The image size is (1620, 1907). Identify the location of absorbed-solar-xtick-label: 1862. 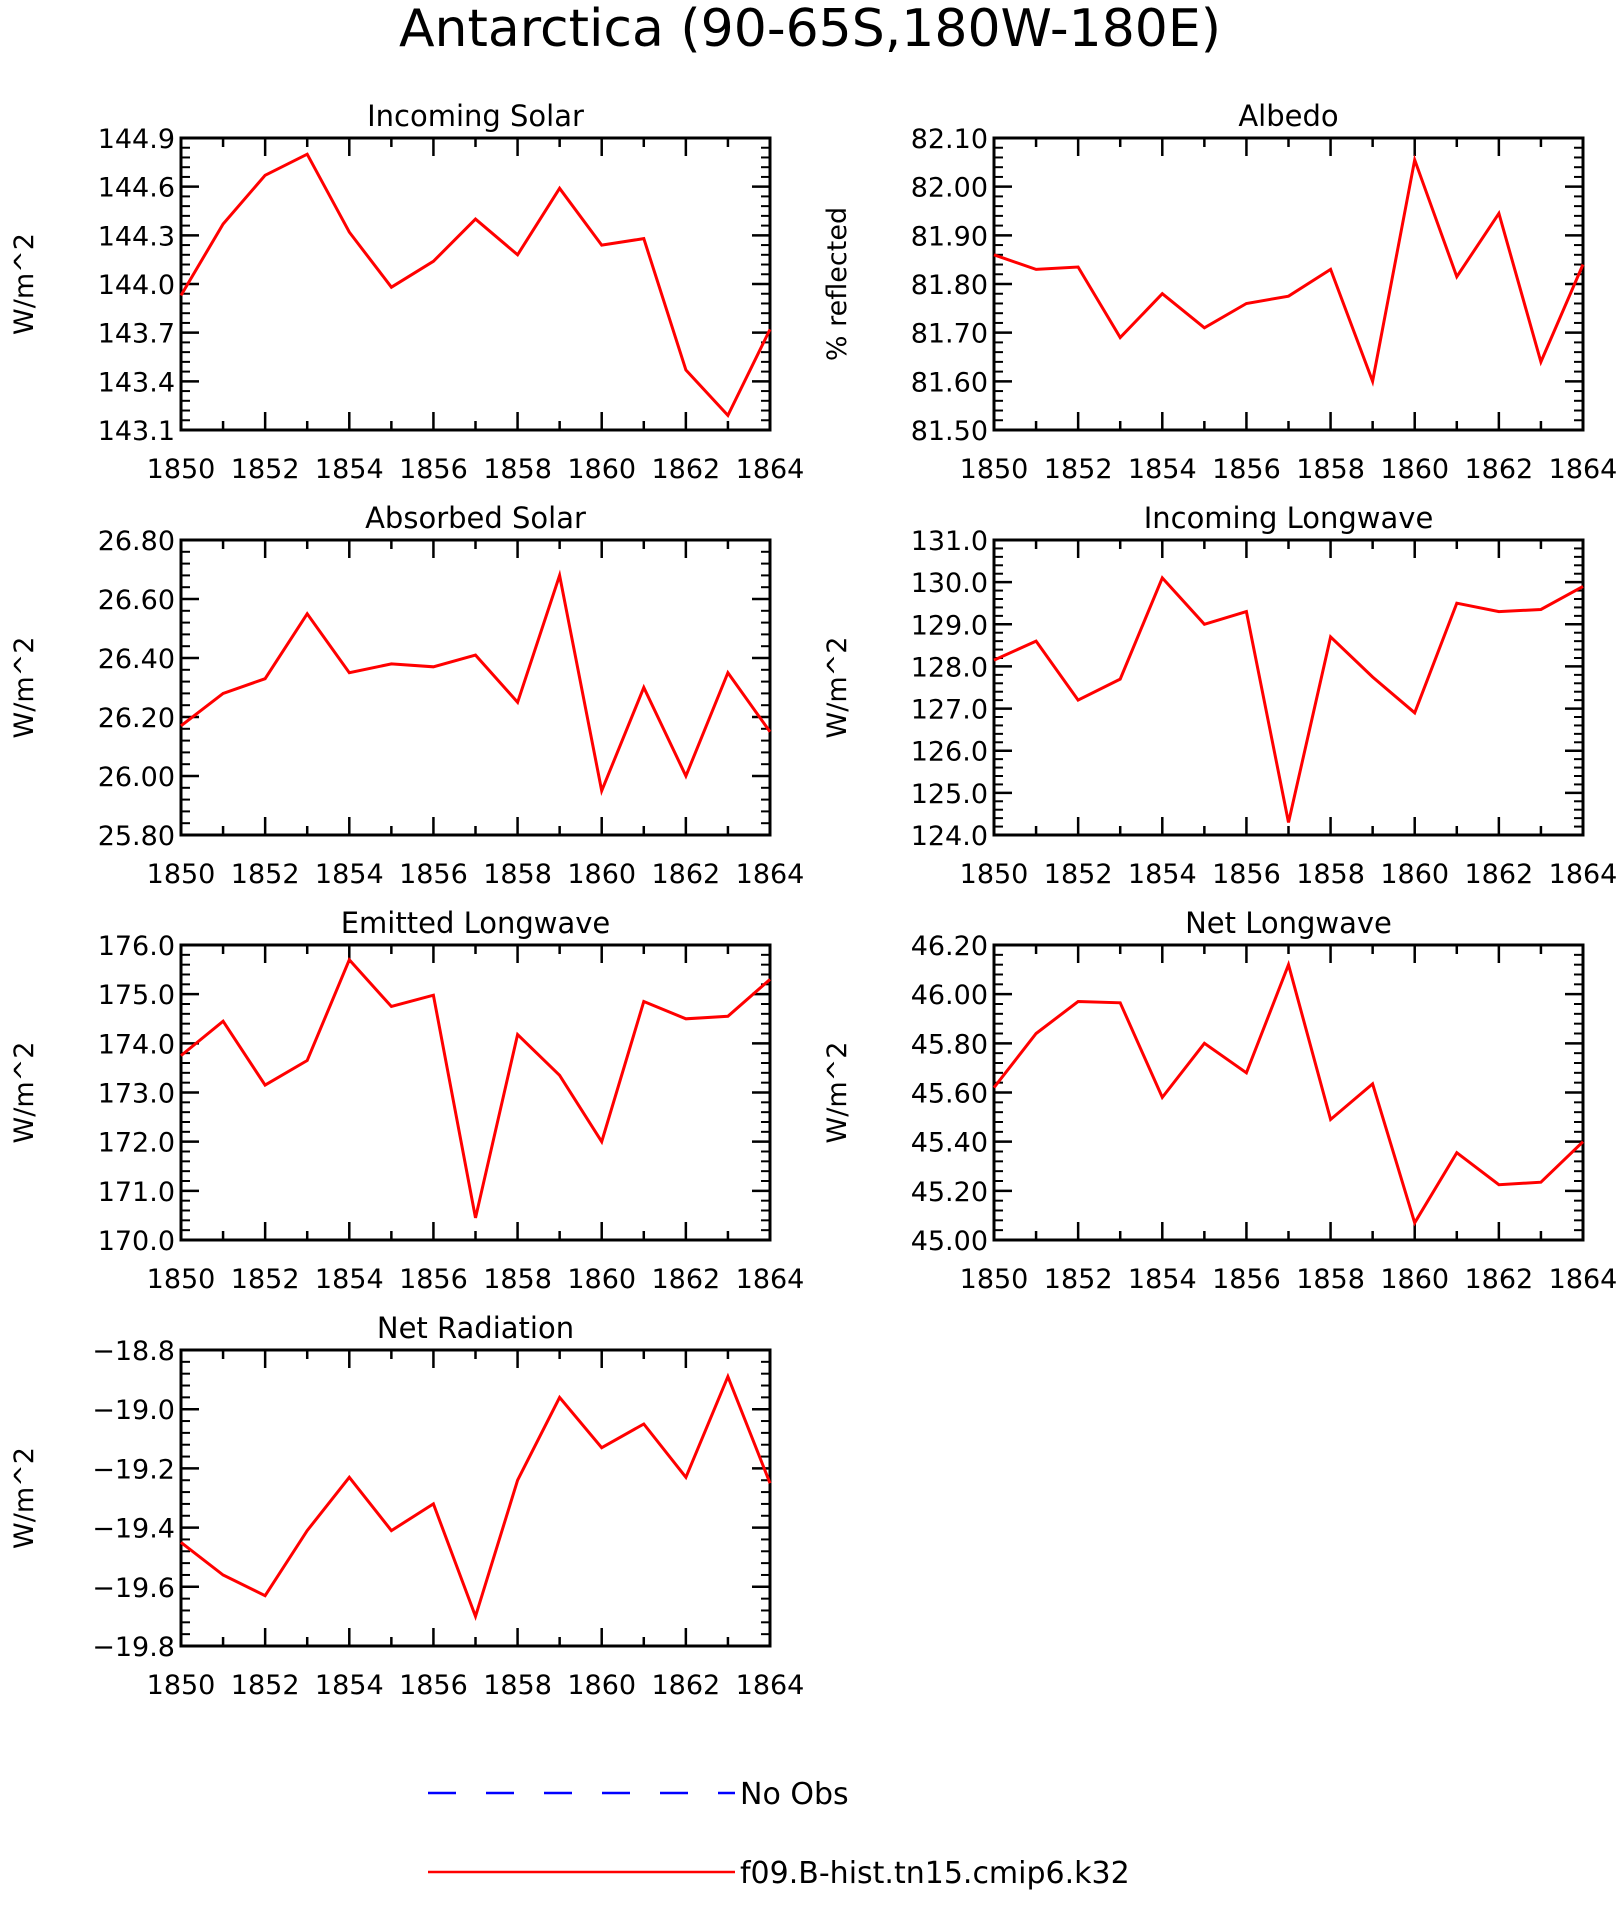
(685, 874).